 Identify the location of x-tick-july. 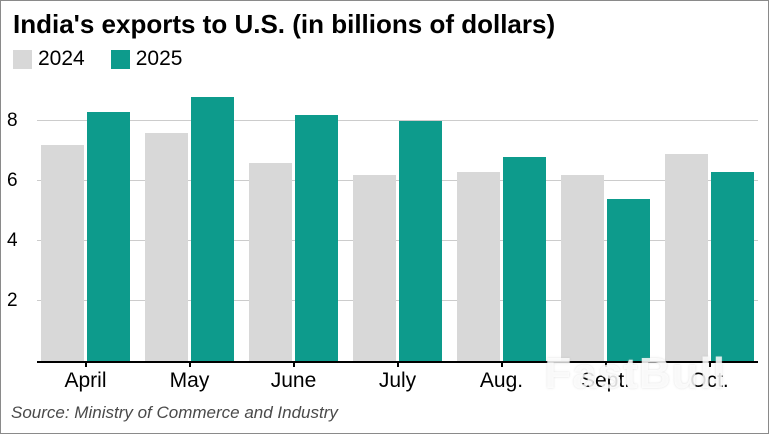
(397, 365).